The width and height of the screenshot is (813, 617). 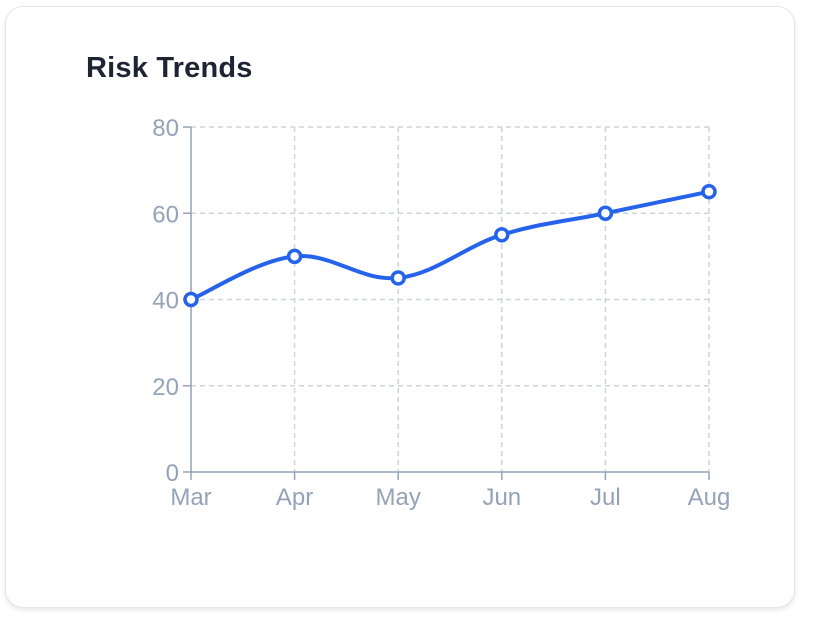 I want to click on x-tick-label: May, so click(x=398, y=497).